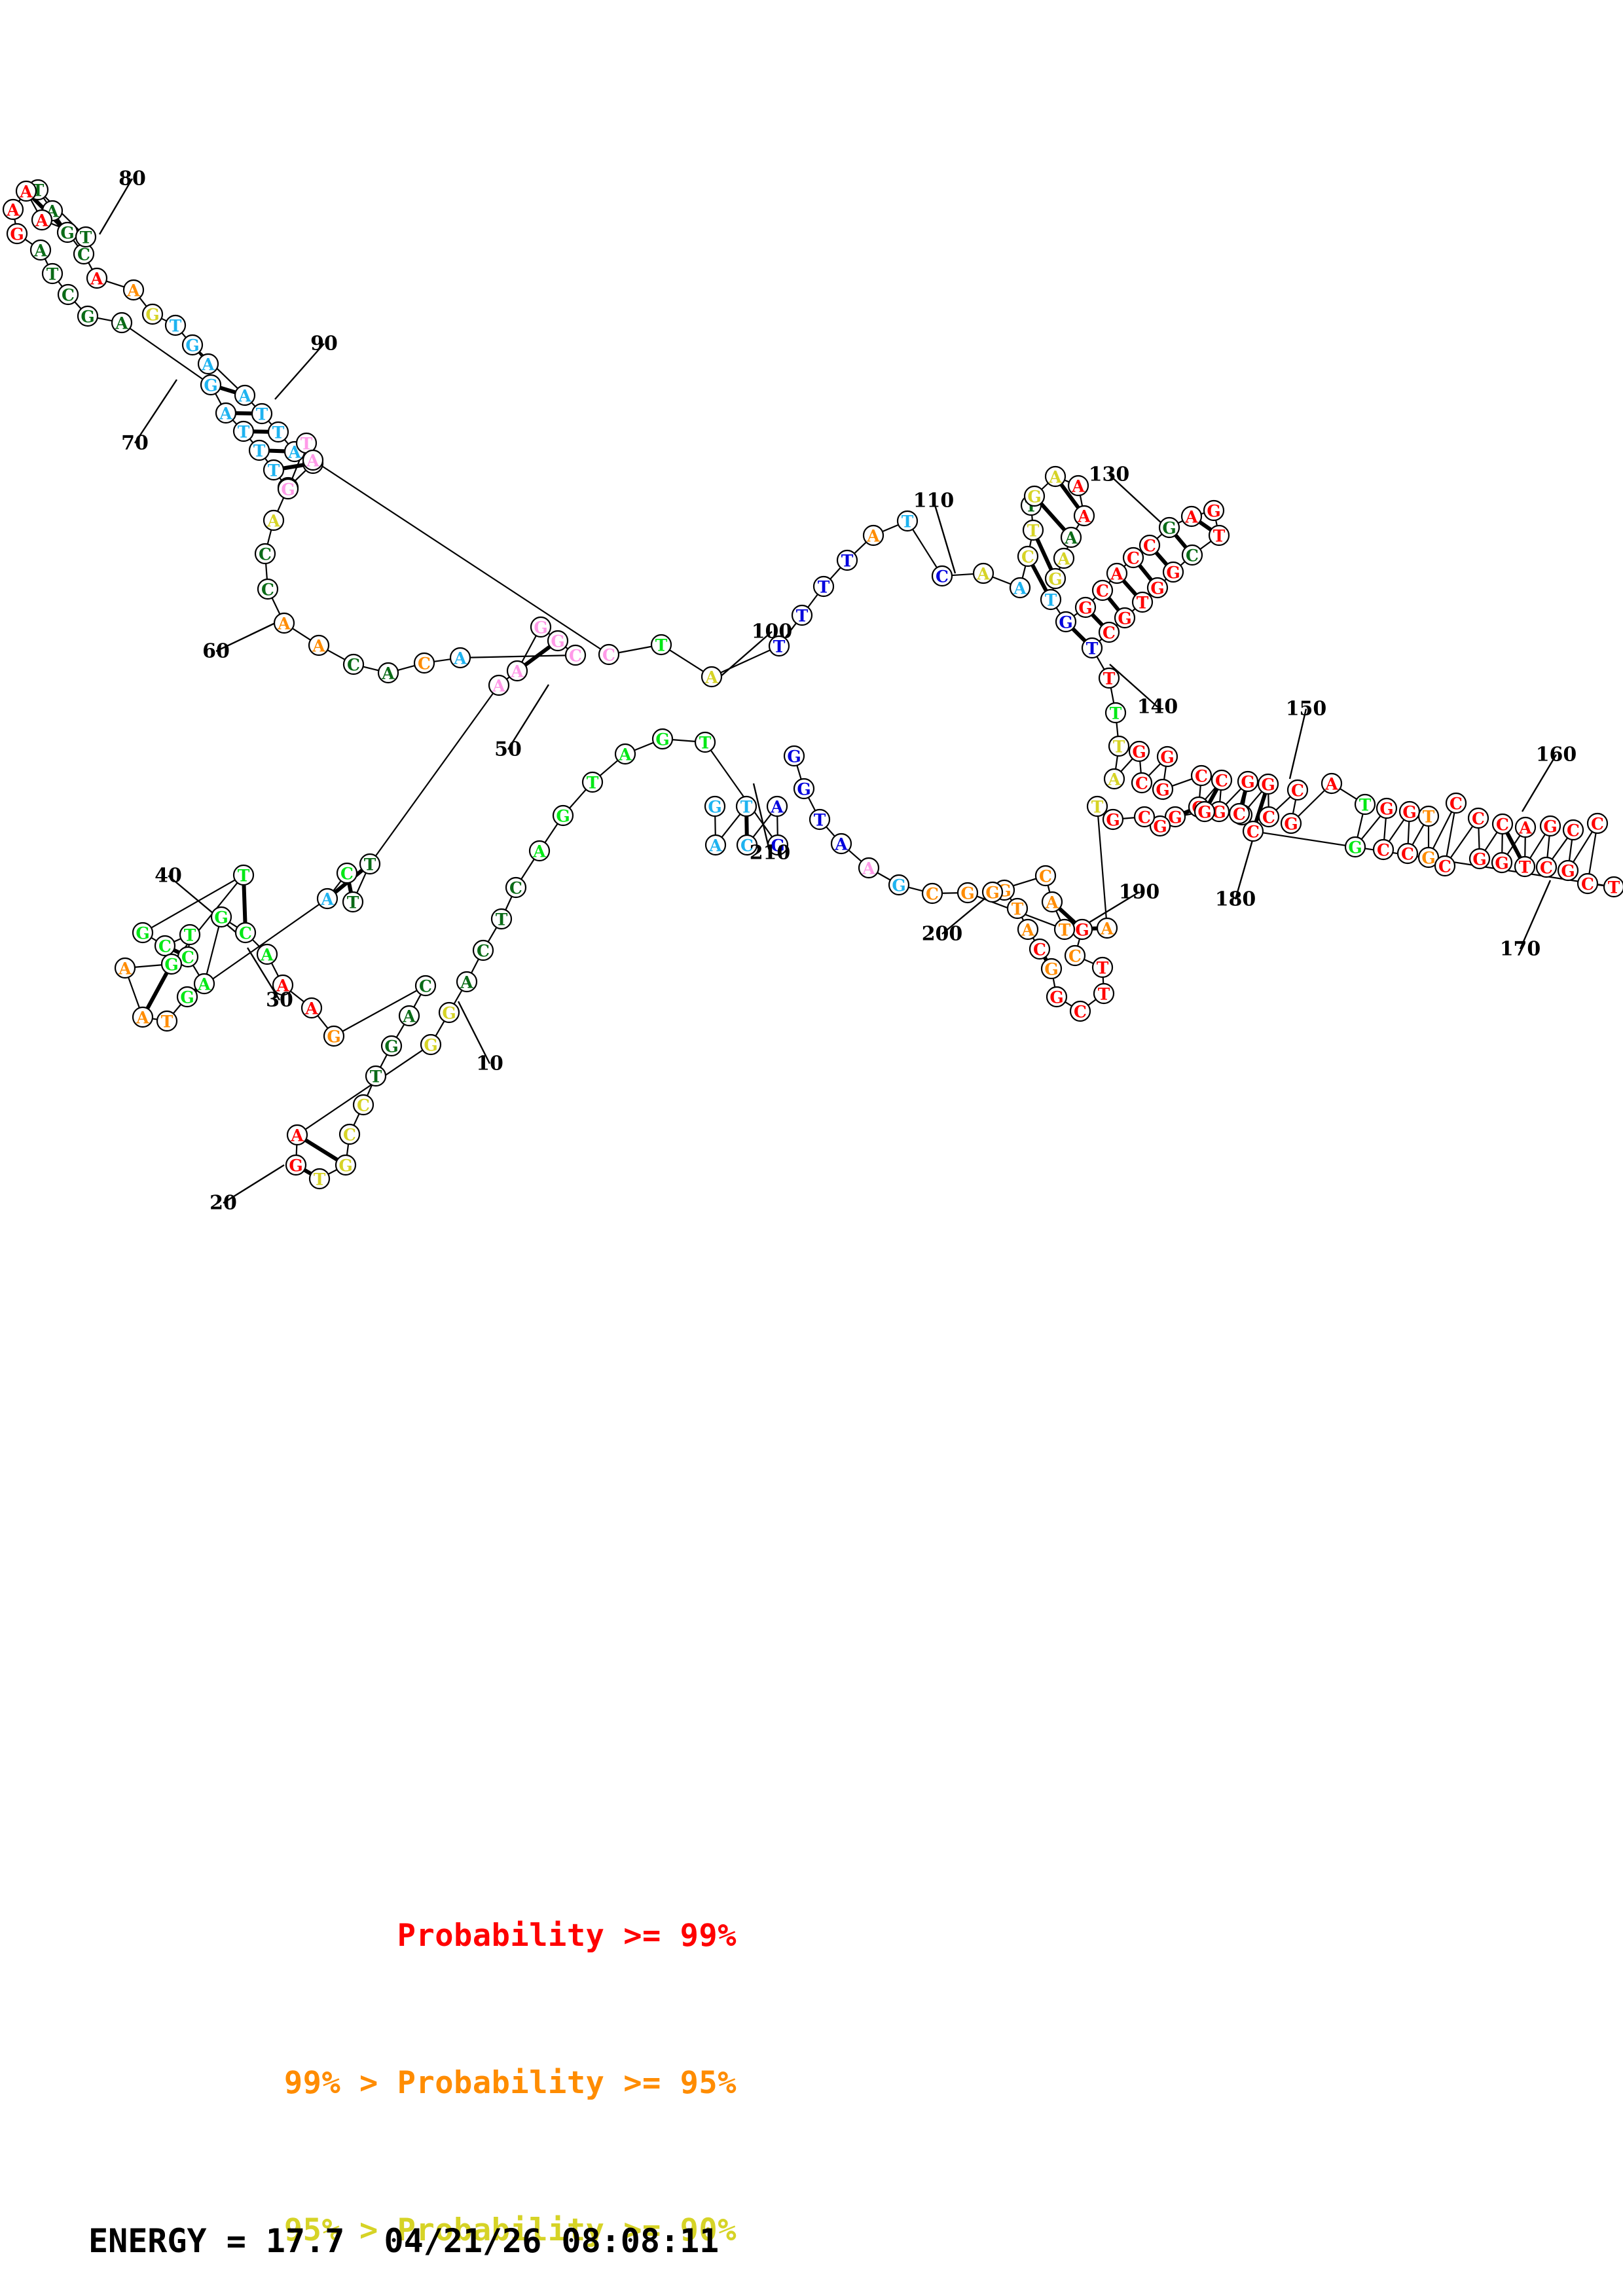 This screenshot has height=2296, width=1623. I want to click on energy-timestamp-line: ENERGY = 17.7 04/21/26 08:08:11, so click(404, 2241).